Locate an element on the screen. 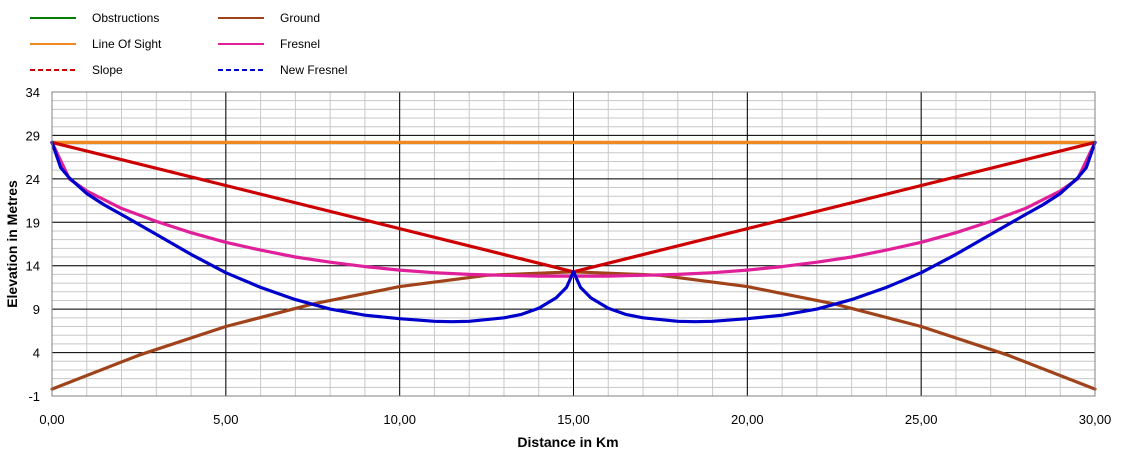 This screenshot has width=1127, height=454. legend-label-ground: Ground is located at coordinates (300, 18).